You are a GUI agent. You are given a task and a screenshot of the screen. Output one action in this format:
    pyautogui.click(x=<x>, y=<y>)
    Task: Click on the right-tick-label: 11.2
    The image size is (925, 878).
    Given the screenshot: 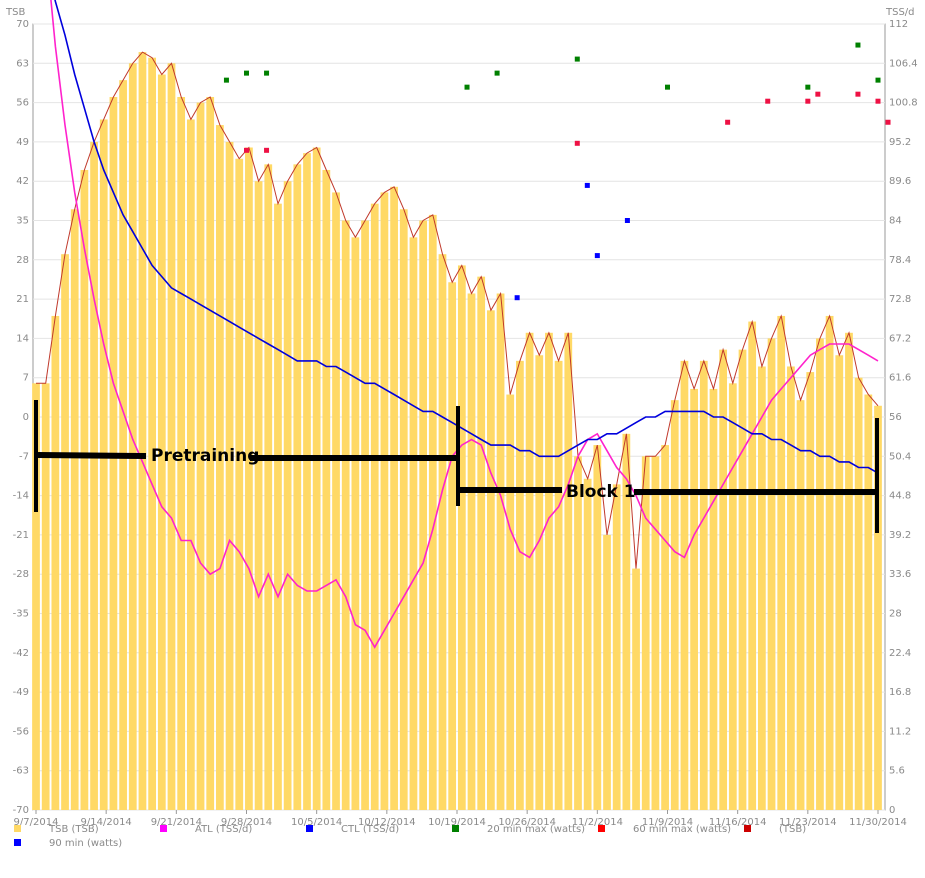 What is the action you would take?
    pyautogui.click(x=900, y=731)
    